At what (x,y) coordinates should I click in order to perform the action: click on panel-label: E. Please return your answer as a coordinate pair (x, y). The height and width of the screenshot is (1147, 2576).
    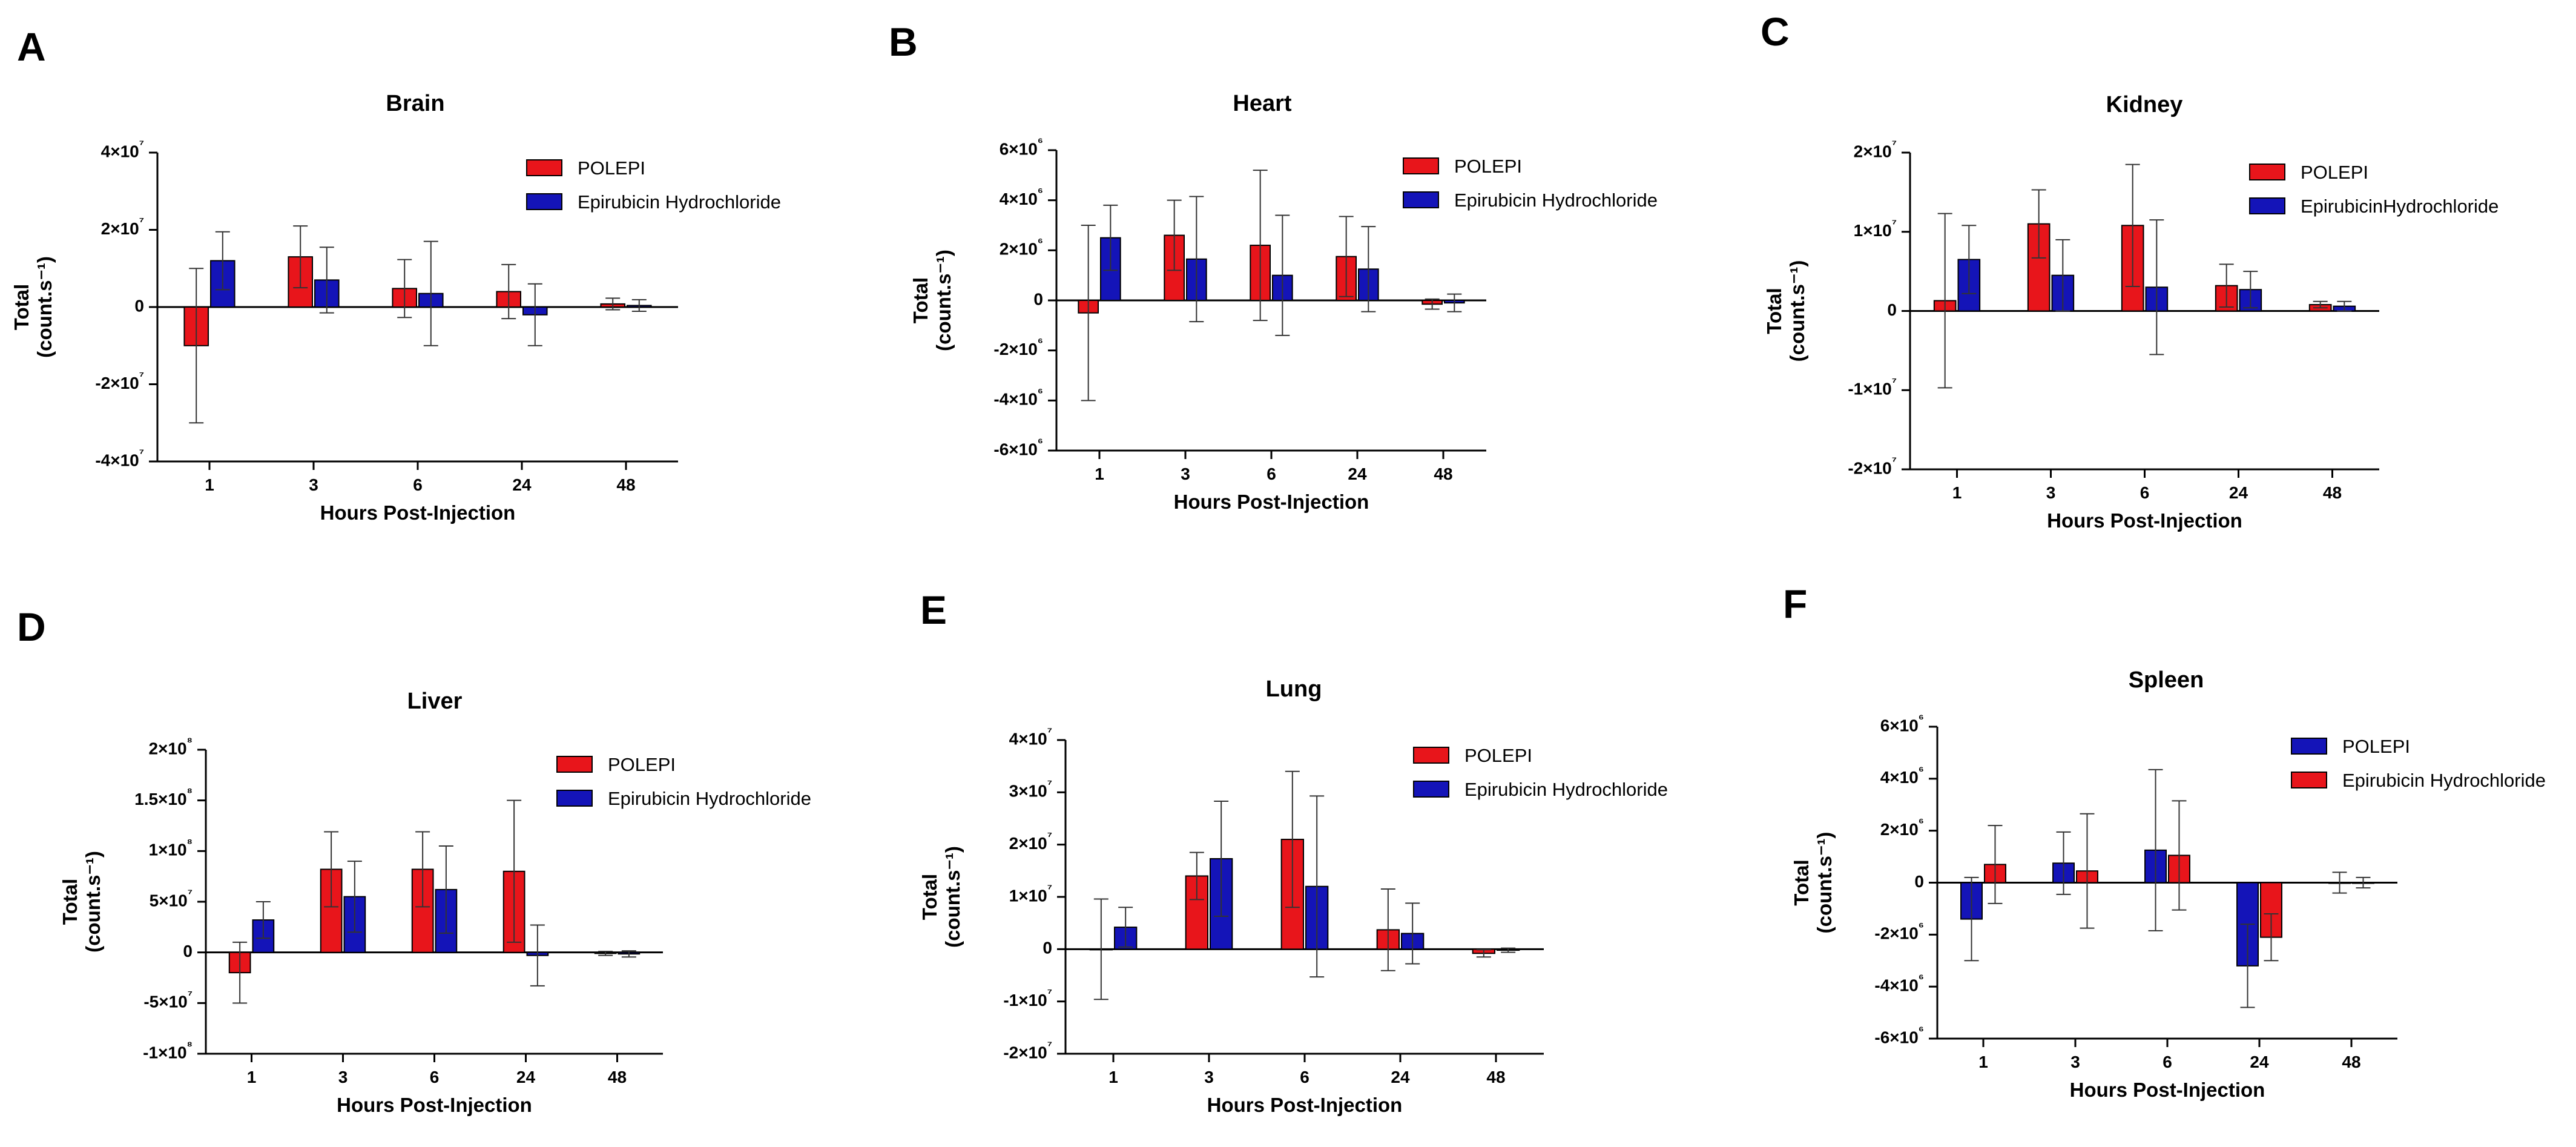
    Looking at the image, I should click on (933, 609).